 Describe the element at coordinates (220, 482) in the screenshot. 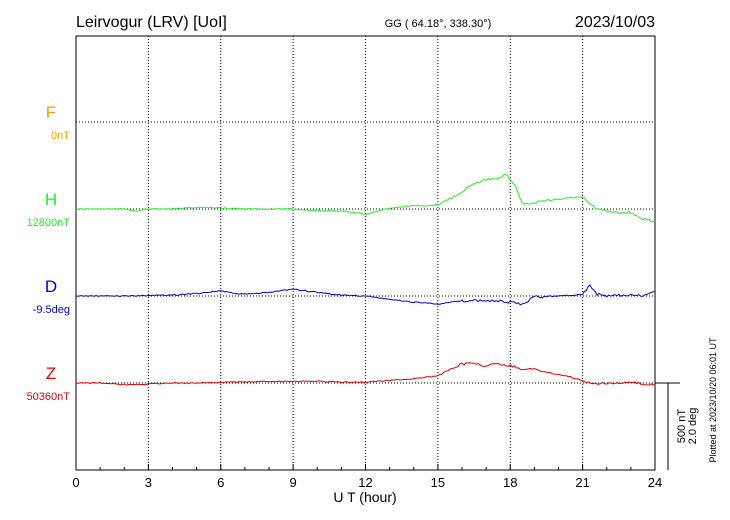

I see `x-tick-label: 6` at that location.